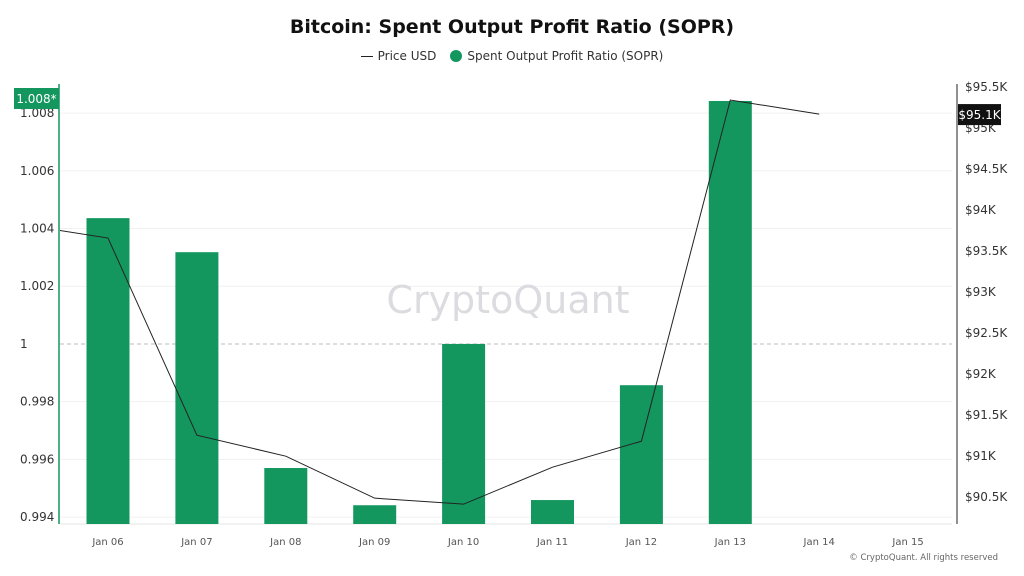 The height and width of the screenshot is (576, 1024). What do you see at coordinates (730, 542) in the screenshot?
I see `x-tick-label: Jan 13` at bounding box center [730, 542].